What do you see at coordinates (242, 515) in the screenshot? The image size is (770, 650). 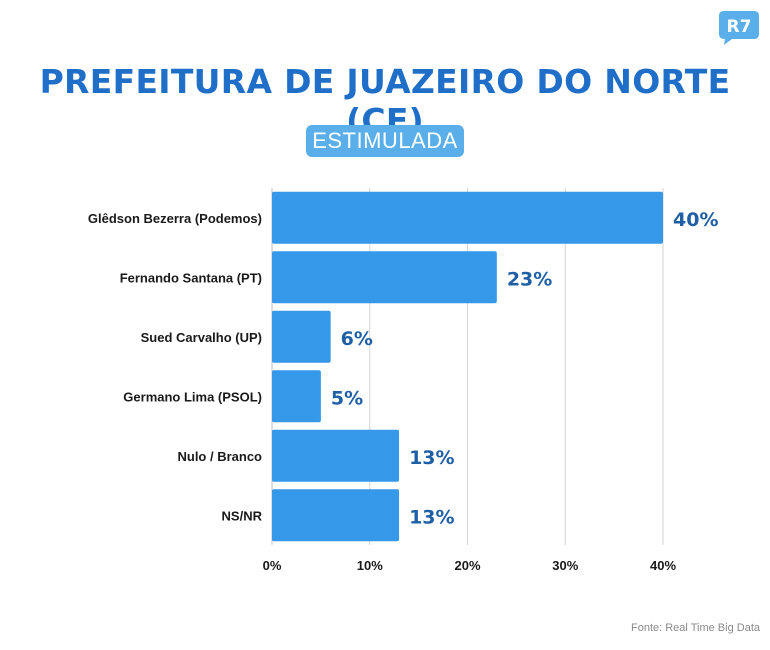 I see `category-label: NS/NR` at bounding box center [242, 515].